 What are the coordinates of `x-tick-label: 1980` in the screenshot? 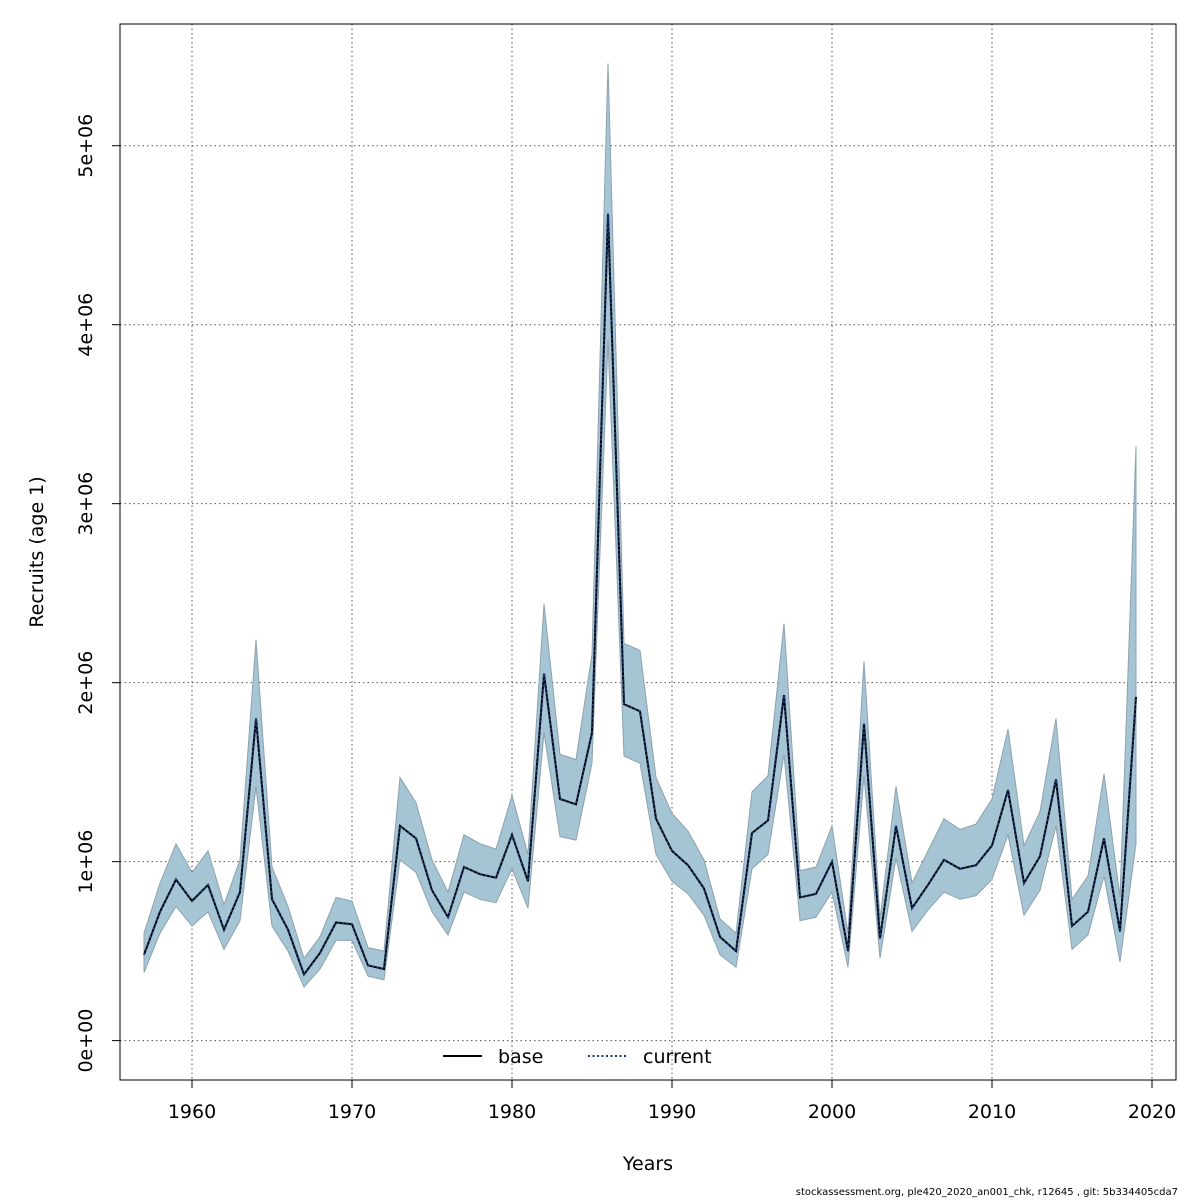 It's located at (512, 1112).